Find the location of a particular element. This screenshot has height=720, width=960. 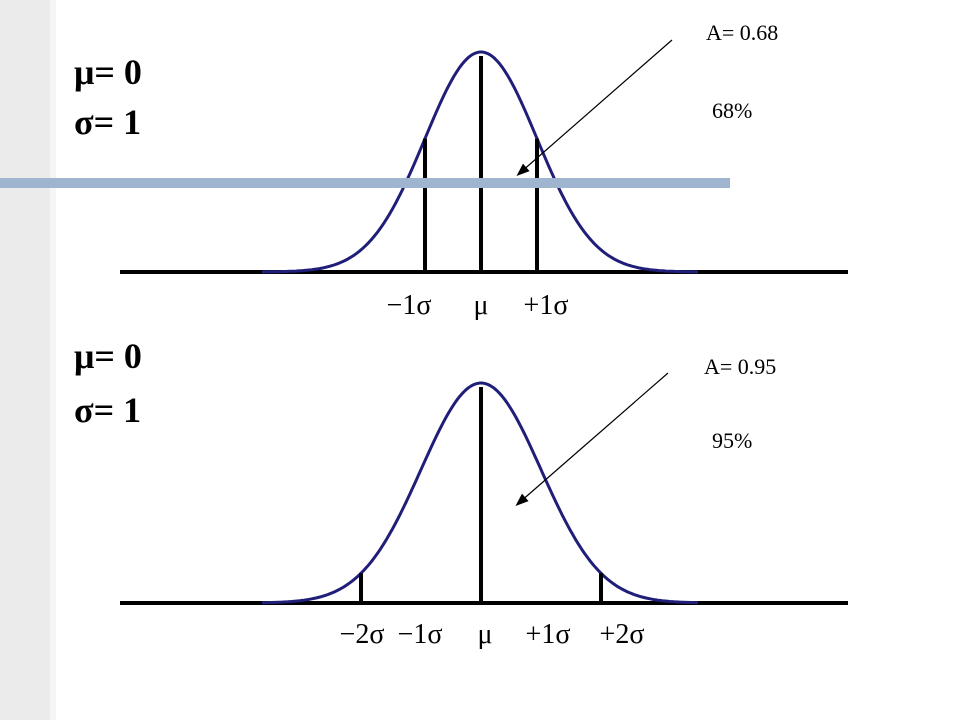

tick-label-bottom-minus2: −2σ is located at coordinates (362, 634).